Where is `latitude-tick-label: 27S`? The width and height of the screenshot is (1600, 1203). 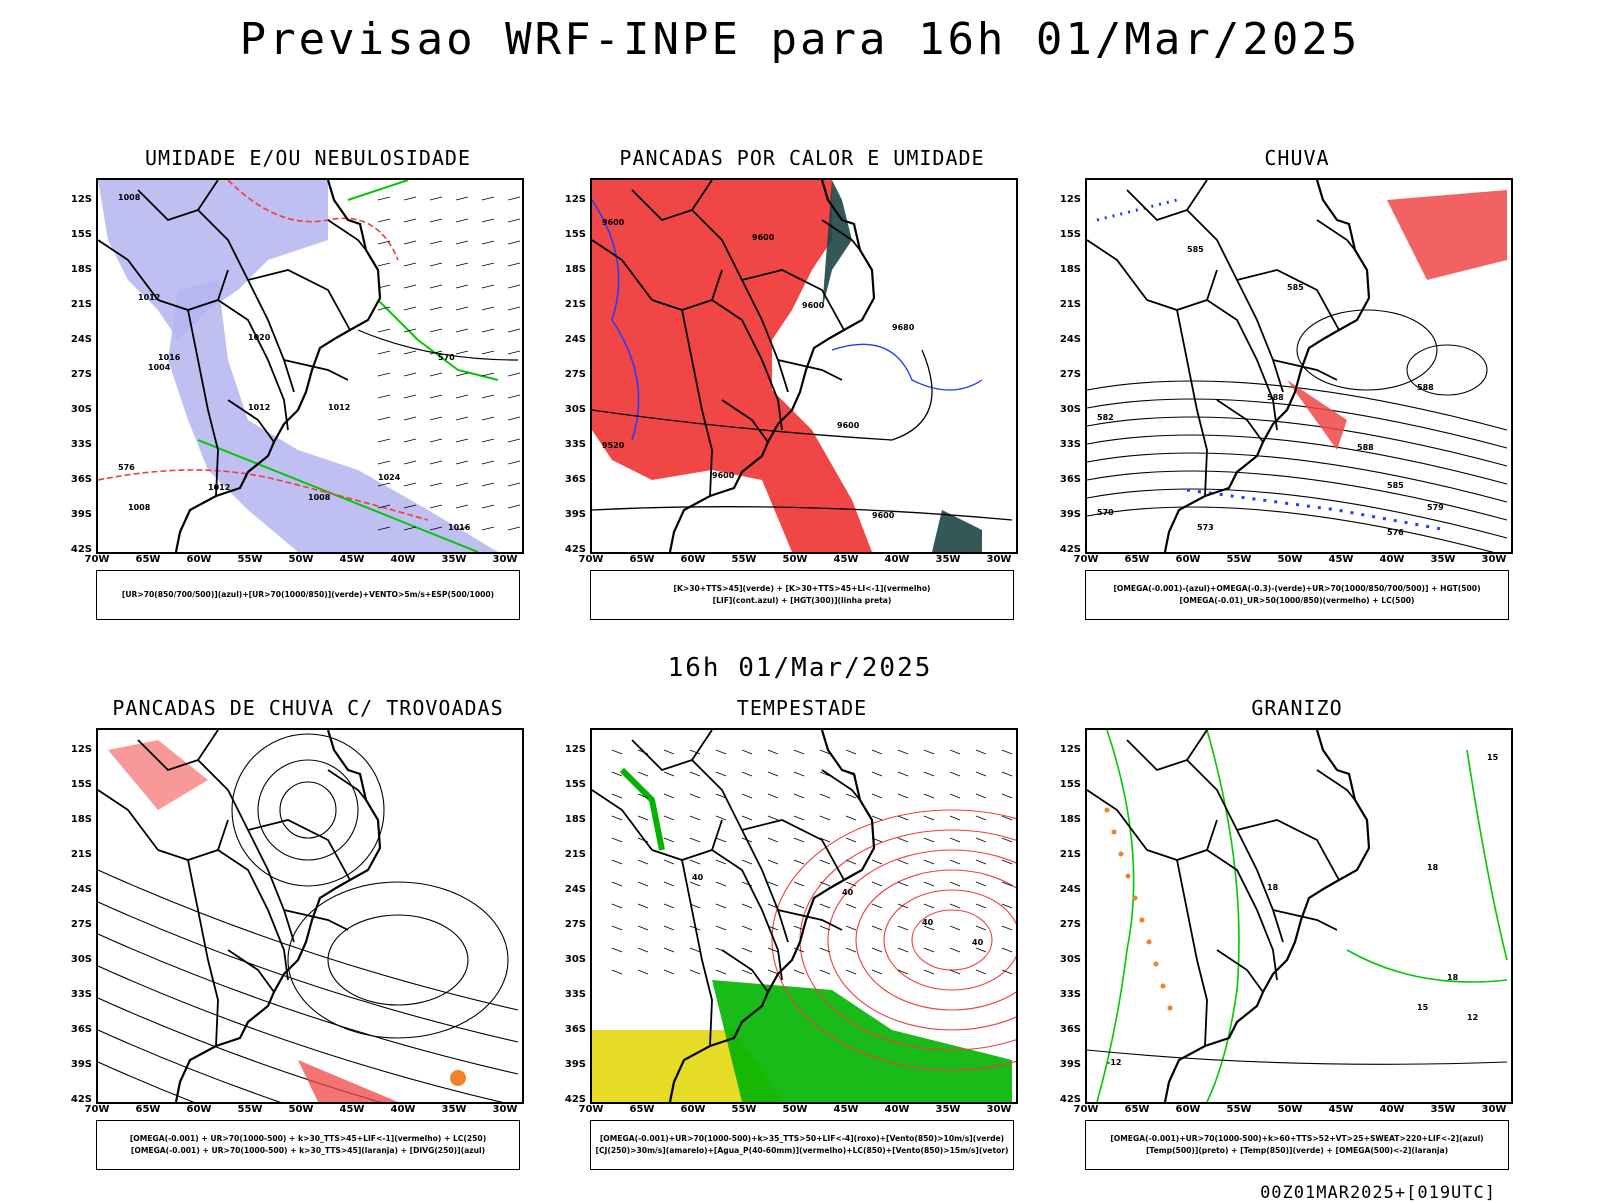 latitude-tick-label: 27S is located at coordinates (81, 924).